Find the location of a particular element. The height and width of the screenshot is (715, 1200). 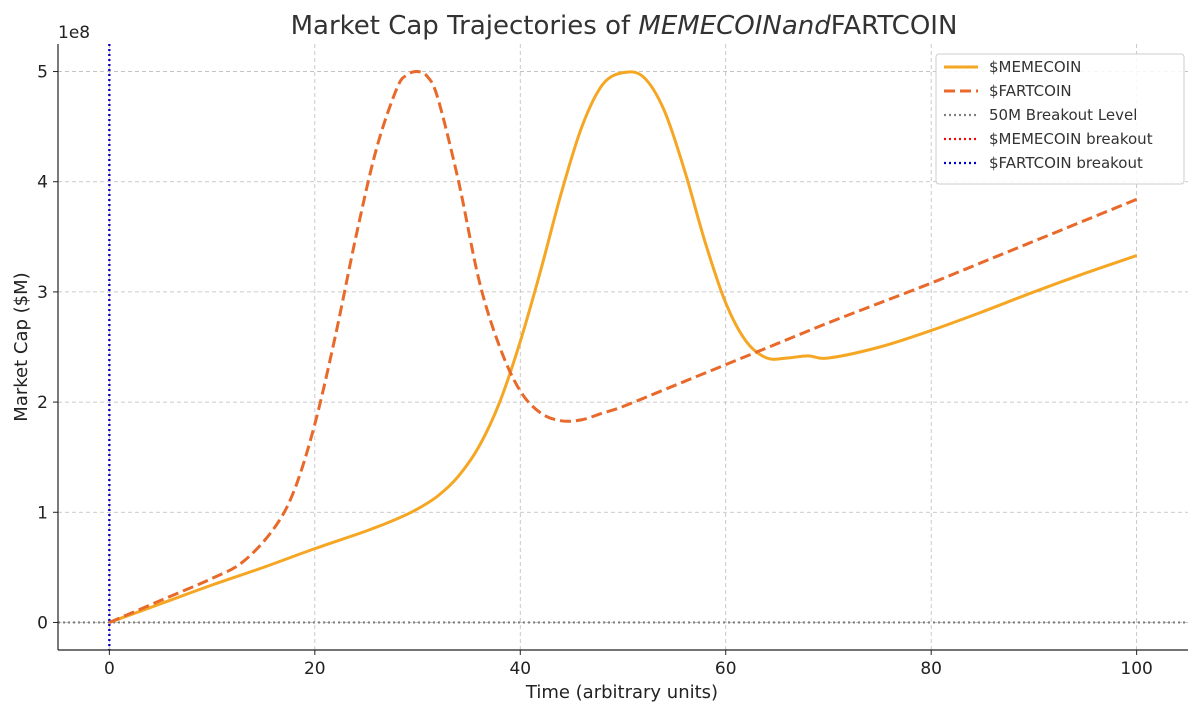

legend-label-fartcoin: $FARTCOIN is located at coordinates (1030, 91).